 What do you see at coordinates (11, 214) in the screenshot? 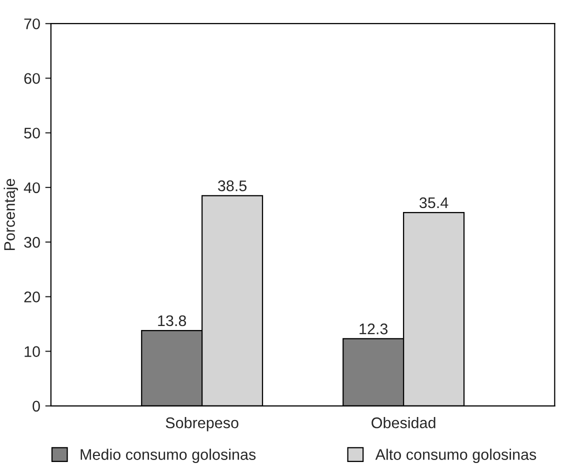
I see `y-axis-title: Porcentaje` at bounding box center [11, 214].